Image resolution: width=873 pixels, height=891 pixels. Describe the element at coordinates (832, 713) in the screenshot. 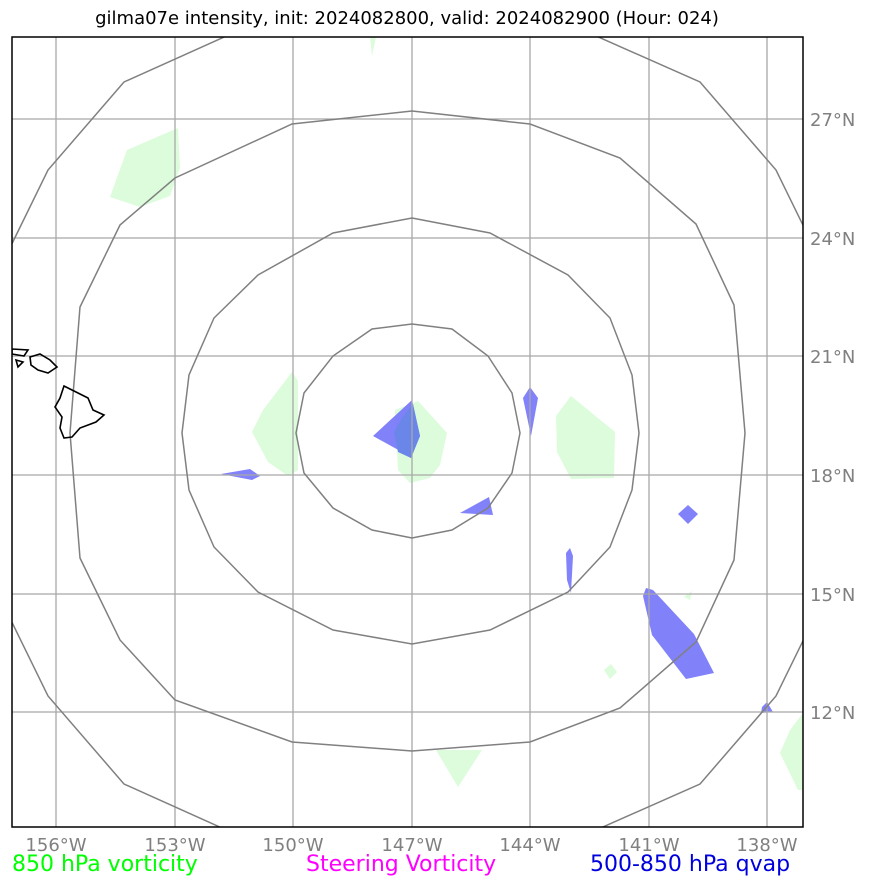

I see `lat-tick-label: 12°N` at that location.